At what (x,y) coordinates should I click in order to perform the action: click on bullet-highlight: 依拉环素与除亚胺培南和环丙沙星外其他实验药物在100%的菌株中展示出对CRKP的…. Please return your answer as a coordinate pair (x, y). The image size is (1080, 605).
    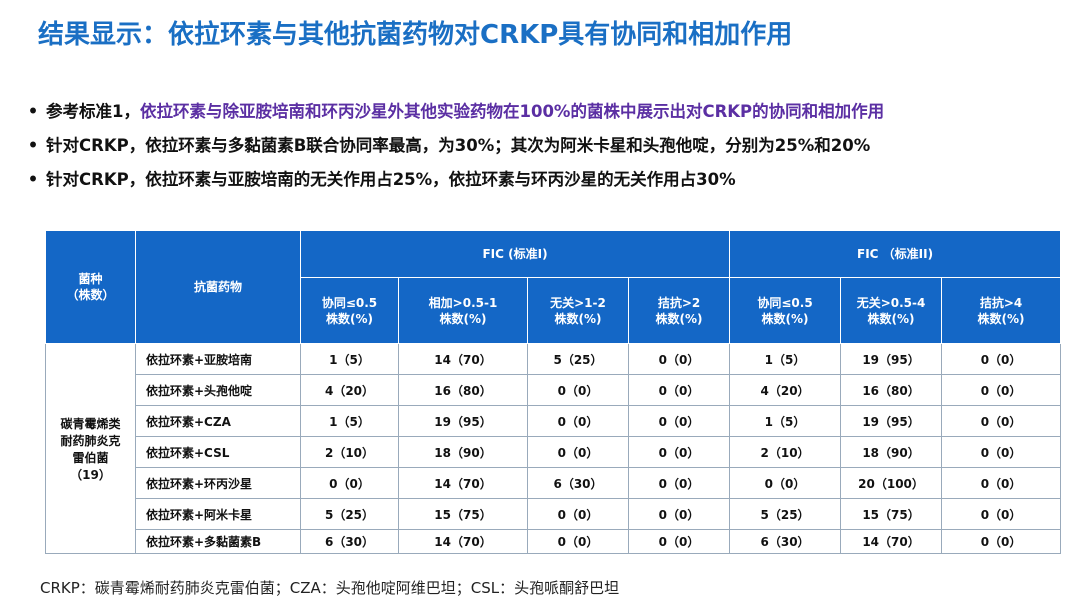
    Looking at the image, I should click on (512, 111).